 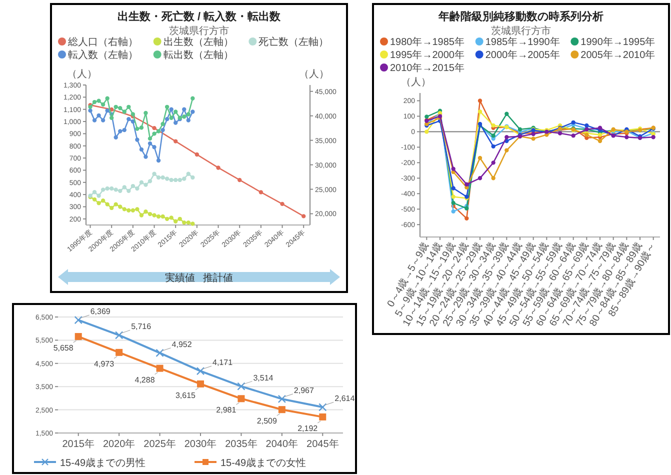 What do you see at coordinates (182, 344) in the screenshot?
I see `data-label: 4,952` at bounding box center [182, 344].